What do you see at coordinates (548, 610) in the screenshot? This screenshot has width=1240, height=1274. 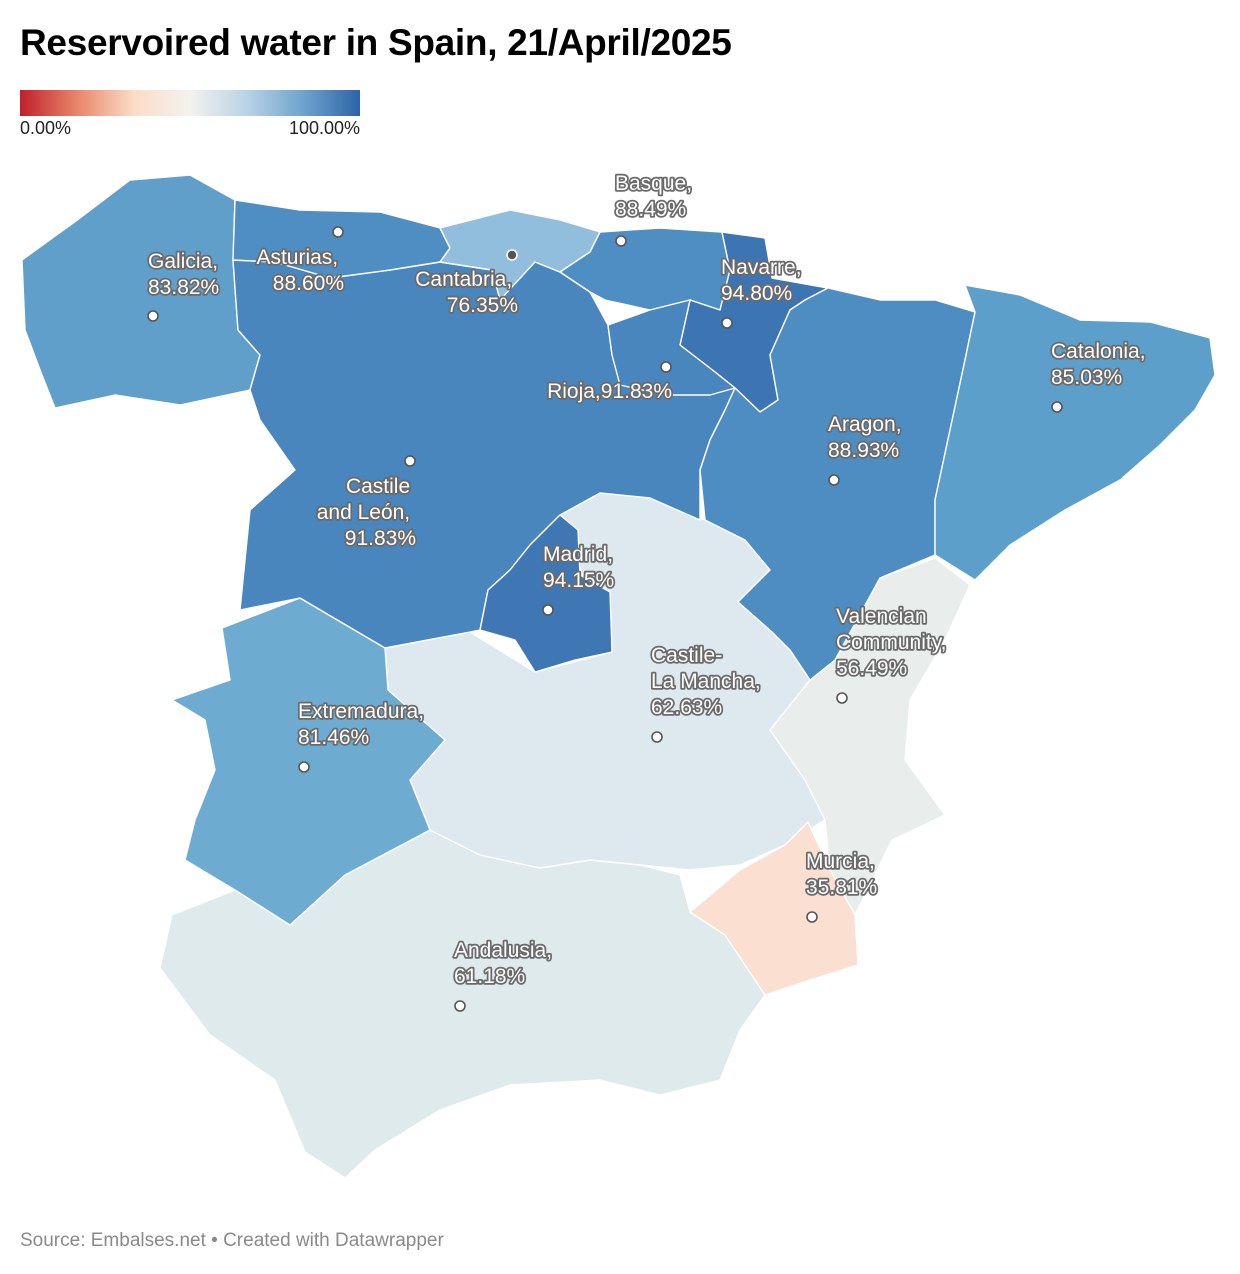 I see `map-marker-madrid` at bounding box center [548, 610].